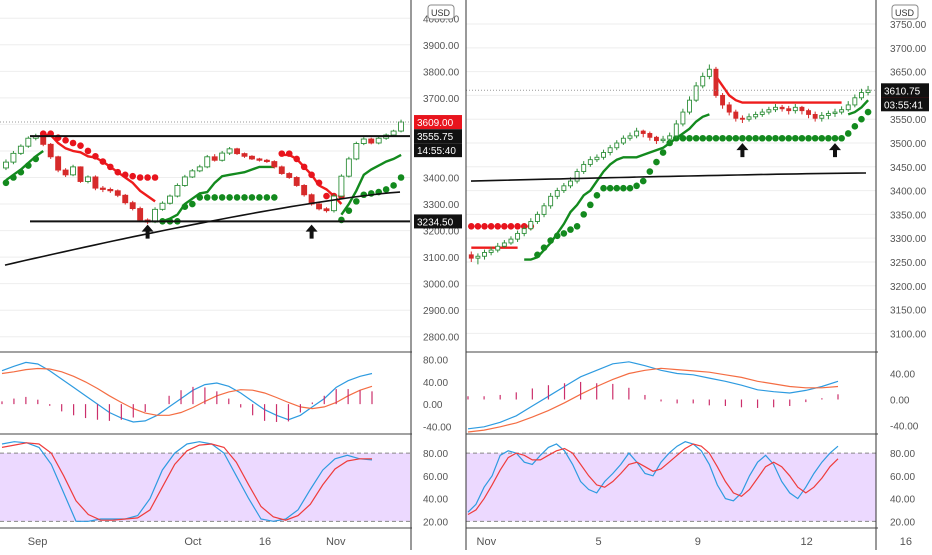 This screenshot has width=932, height=555. What do you see at coordinates (653, 479) in the screenshot?
I see `stoch-d-line` at bounding box center [653, 479].